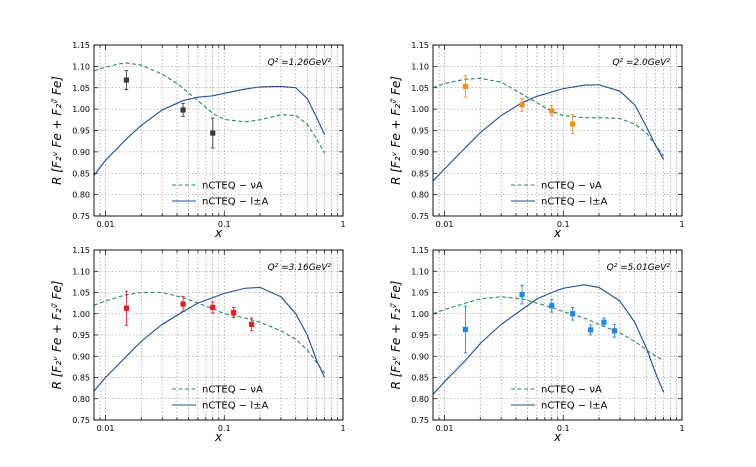 This screenshot has height=467, width=756. Describe the element at coordinates (300, 268) in the screenshot. I see `q2-annotation: Q² =3.16GeV²` at that location.